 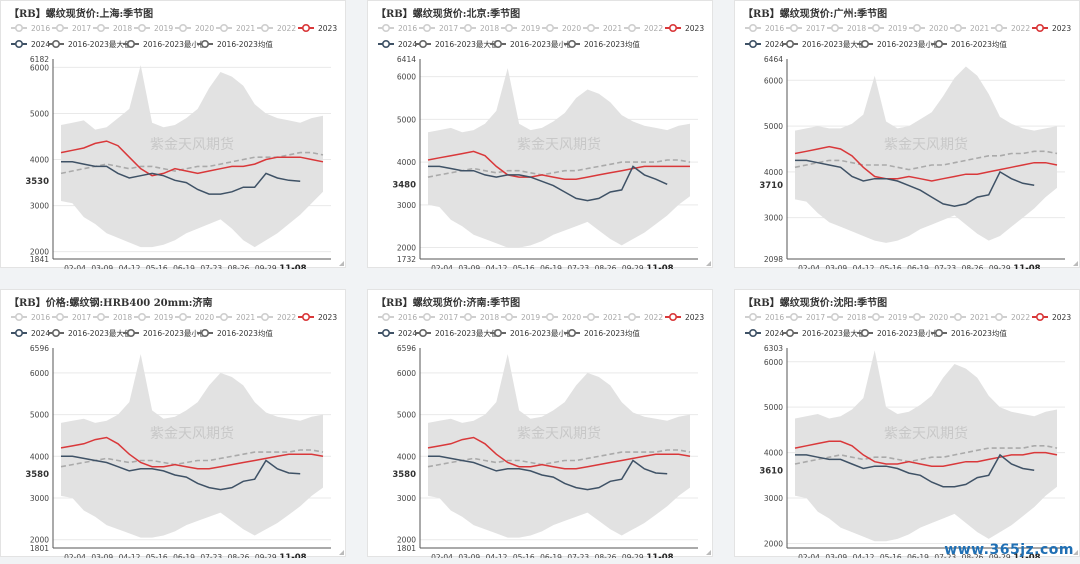 What do you see at coordinates (1009, 550) in the screenshot?
I see `site-watermark: www.365jz.com` at bounding box center [1009, 550].